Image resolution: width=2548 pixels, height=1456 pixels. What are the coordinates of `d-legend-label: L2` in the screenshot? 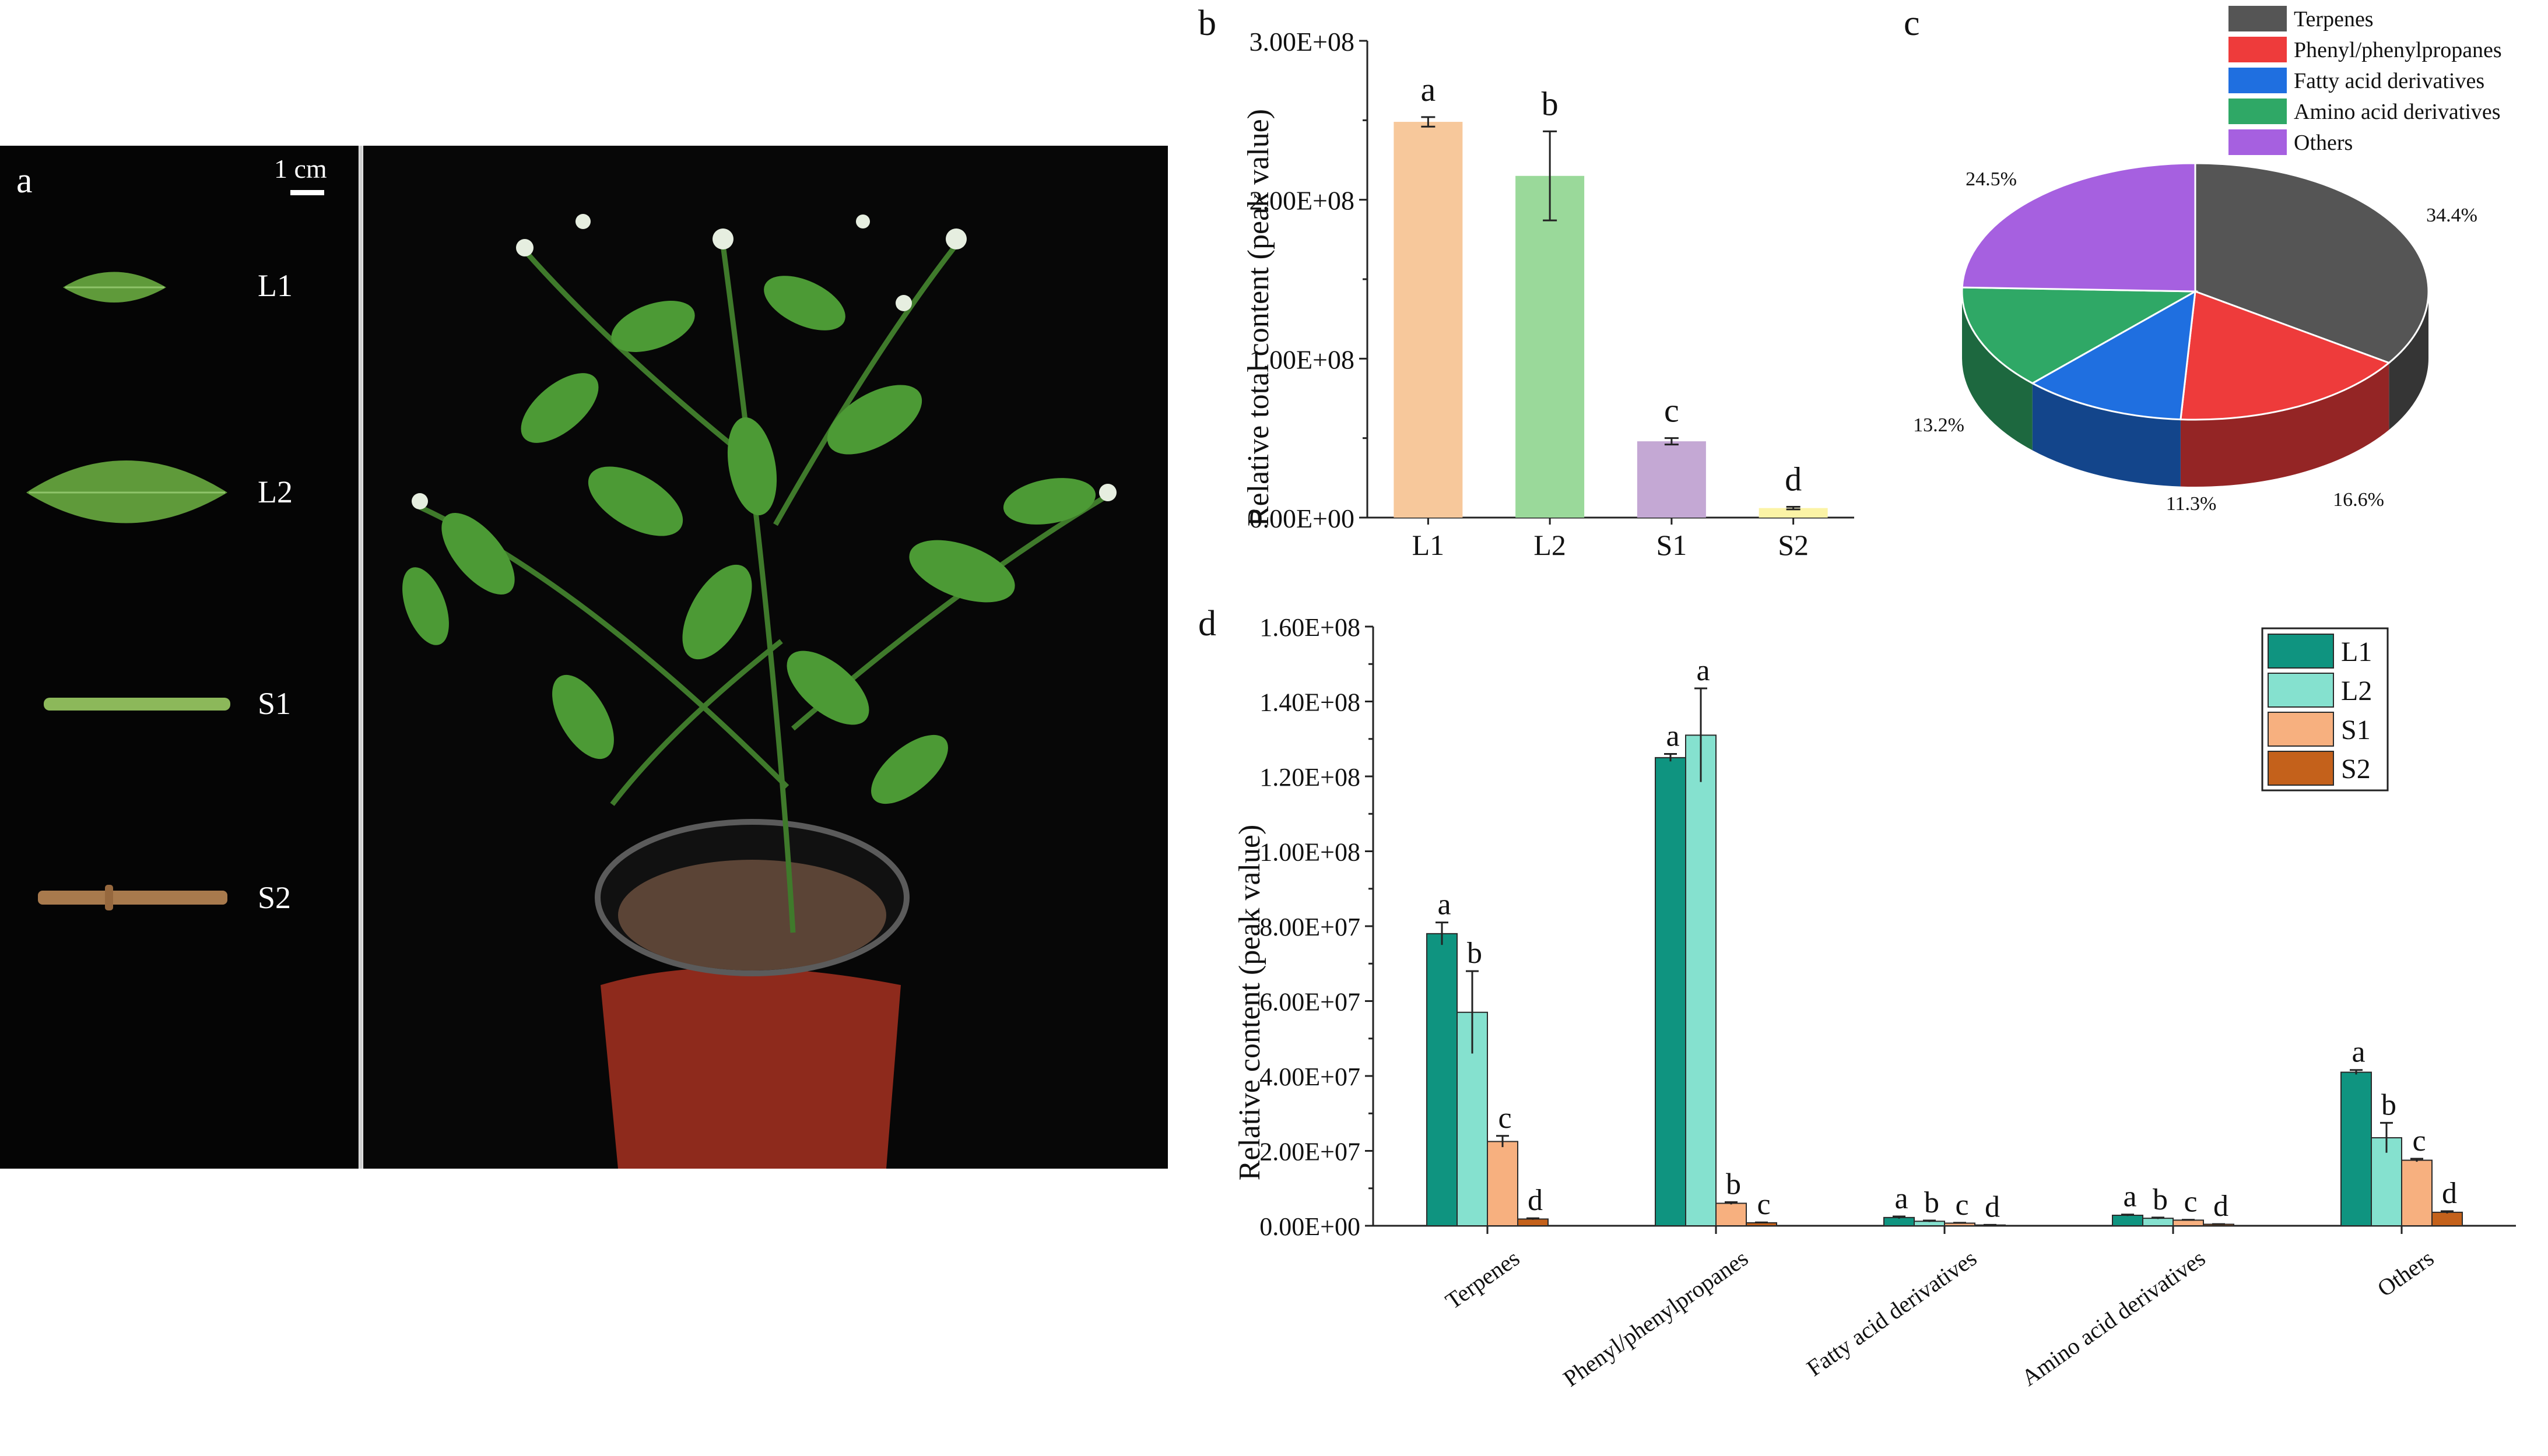 It's located at (2356, 691).